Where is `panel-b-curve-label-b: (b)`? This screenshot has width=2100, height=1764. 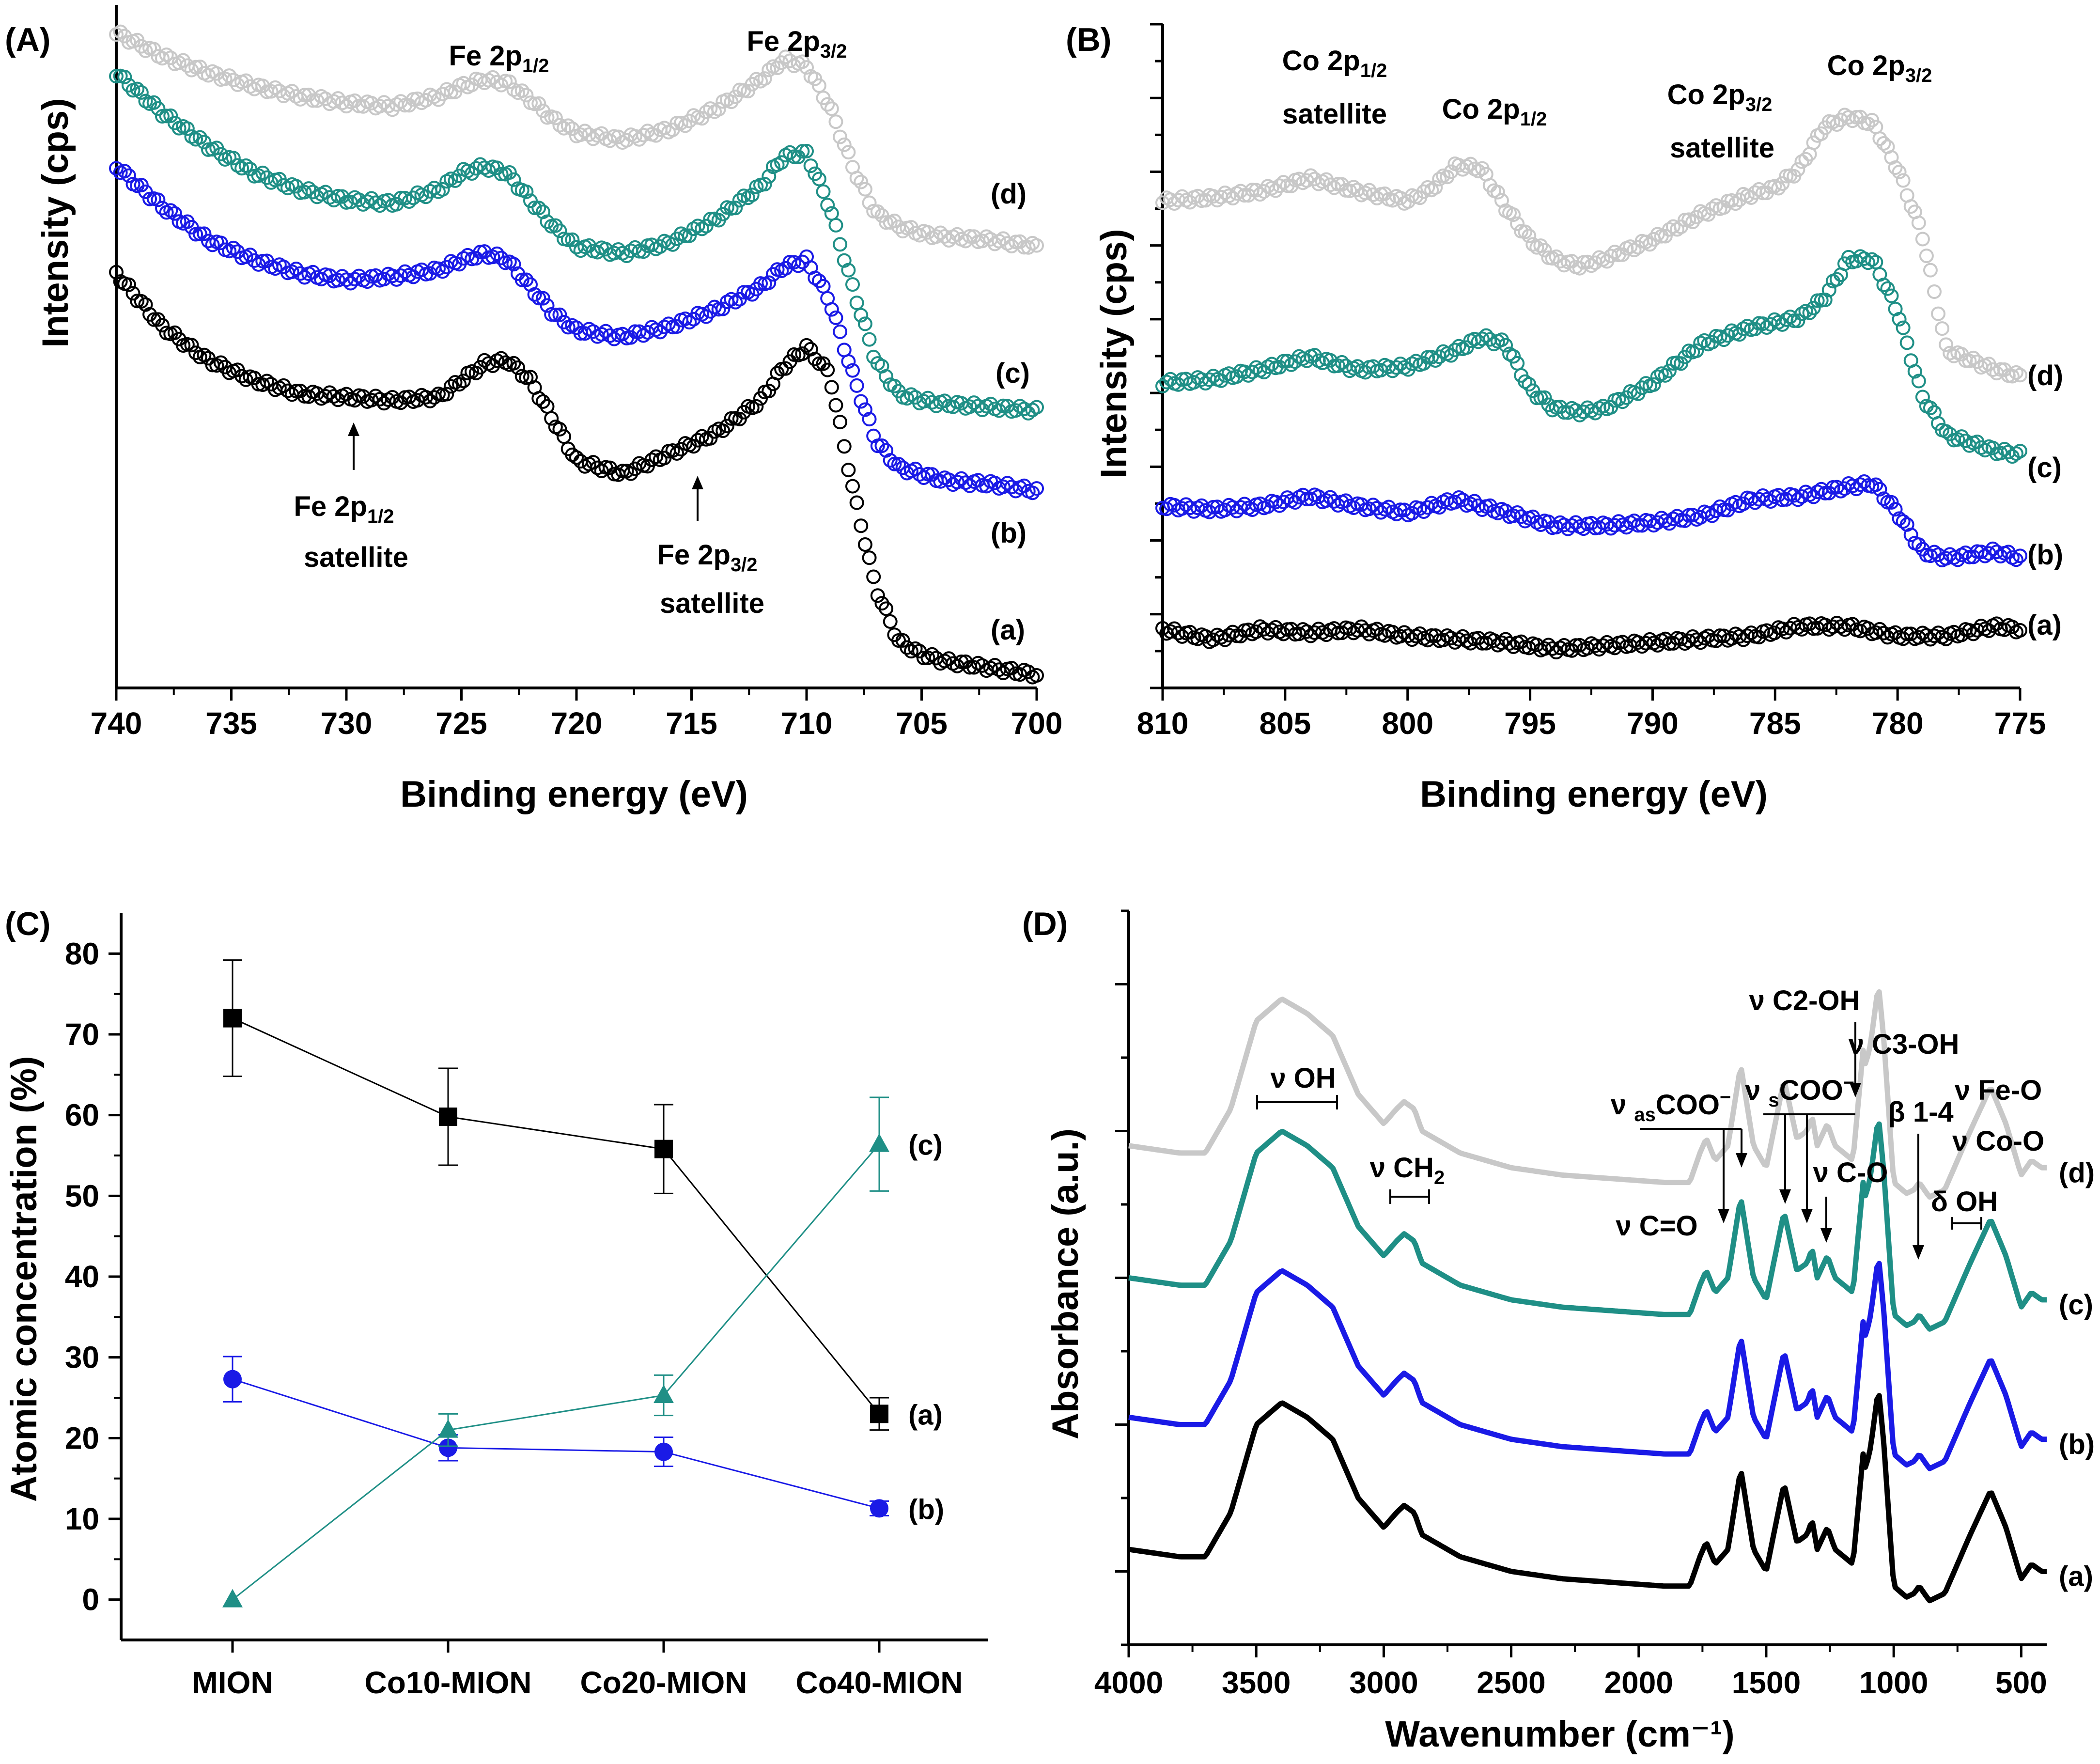 panel-b-curve-label-b: (b) is located at coordinates (2045, 555).